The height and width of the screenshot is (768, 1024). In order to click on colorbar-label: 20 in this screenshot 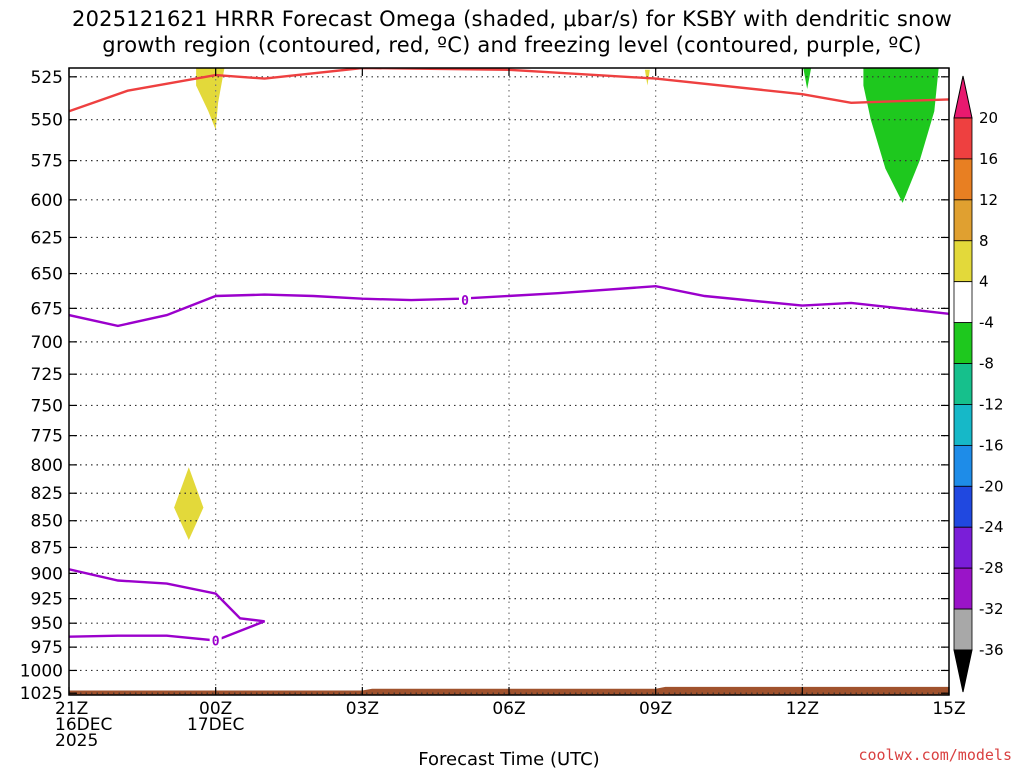, I will do `click(988, 118)`.